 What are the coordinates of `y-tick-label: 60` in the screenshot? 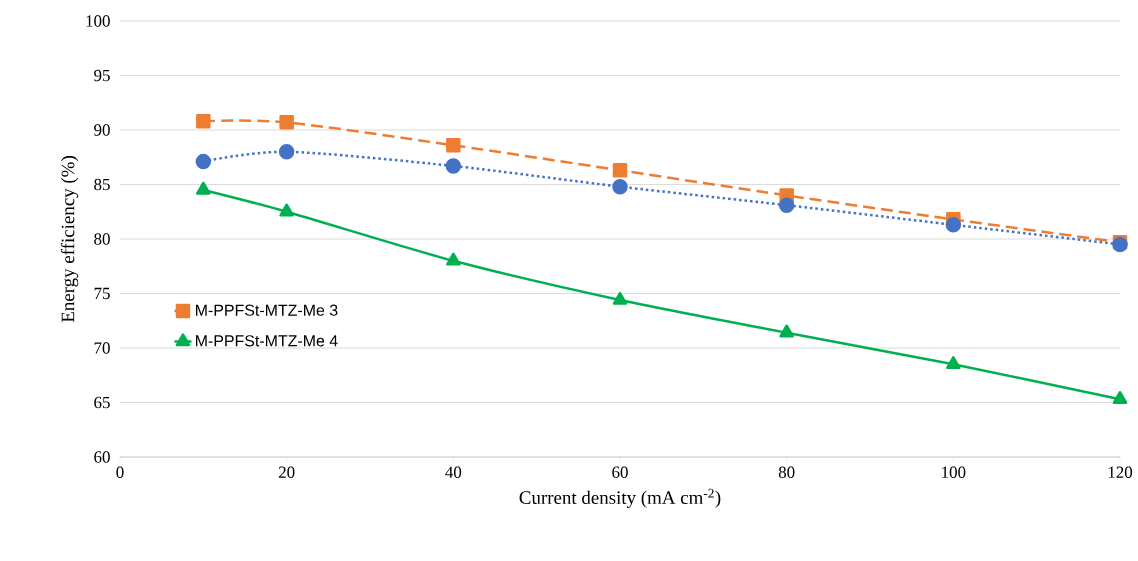 It's located at (102, 457).